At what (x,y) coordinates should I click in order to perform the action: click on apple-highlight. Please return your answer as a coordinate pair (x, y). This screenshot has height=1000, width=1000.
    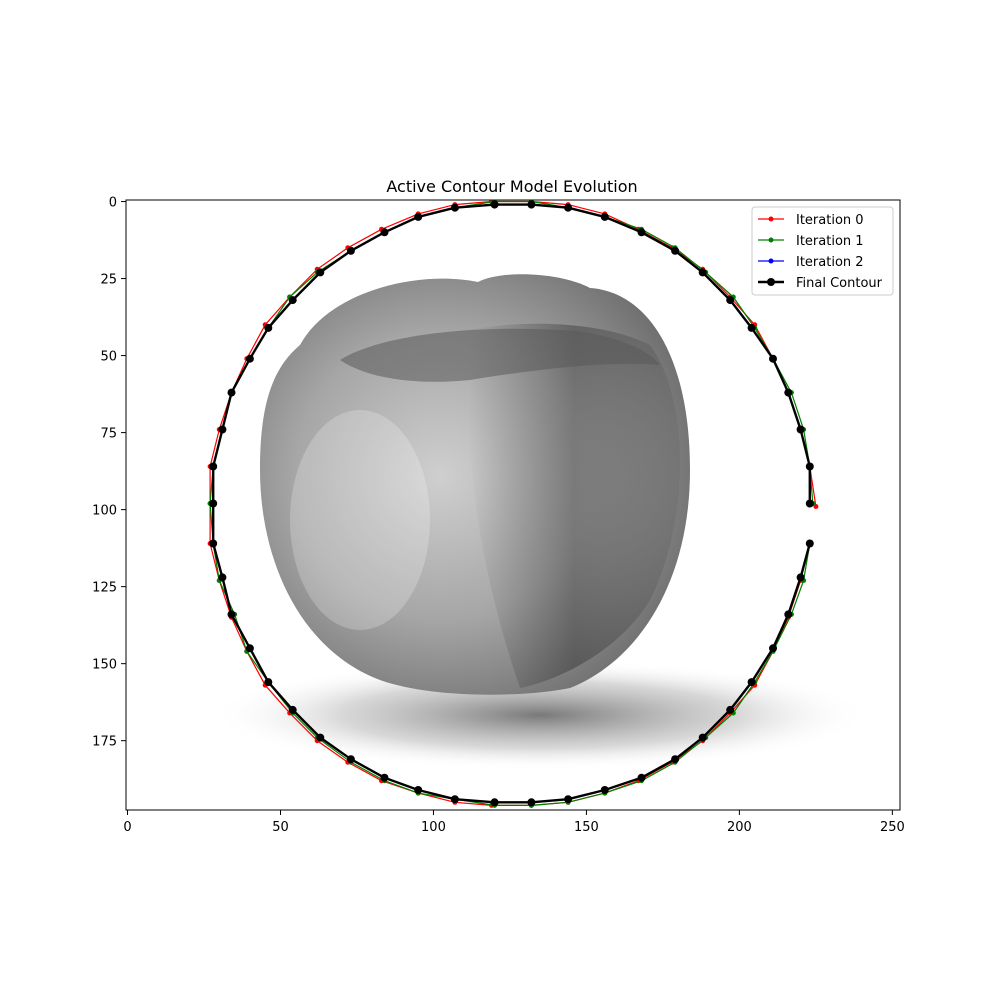
    Looking at the image, I should click on (360, 520).